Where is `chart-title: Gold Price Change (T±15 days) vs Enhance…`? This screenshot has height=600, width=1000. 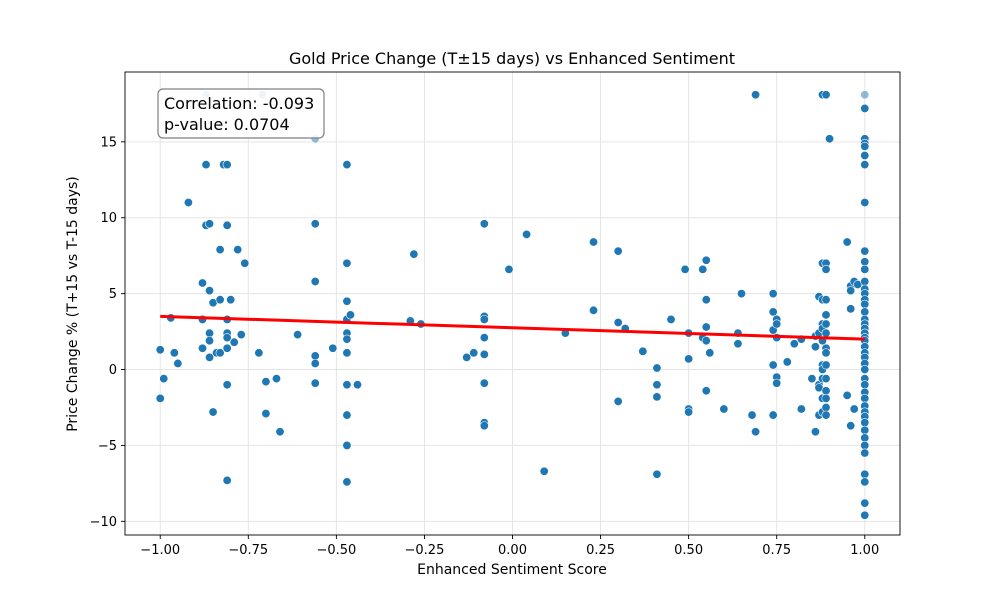 chart-title: Gold Price Change (T±15 days) vs Enhance… is located at coordinates (512, 58).